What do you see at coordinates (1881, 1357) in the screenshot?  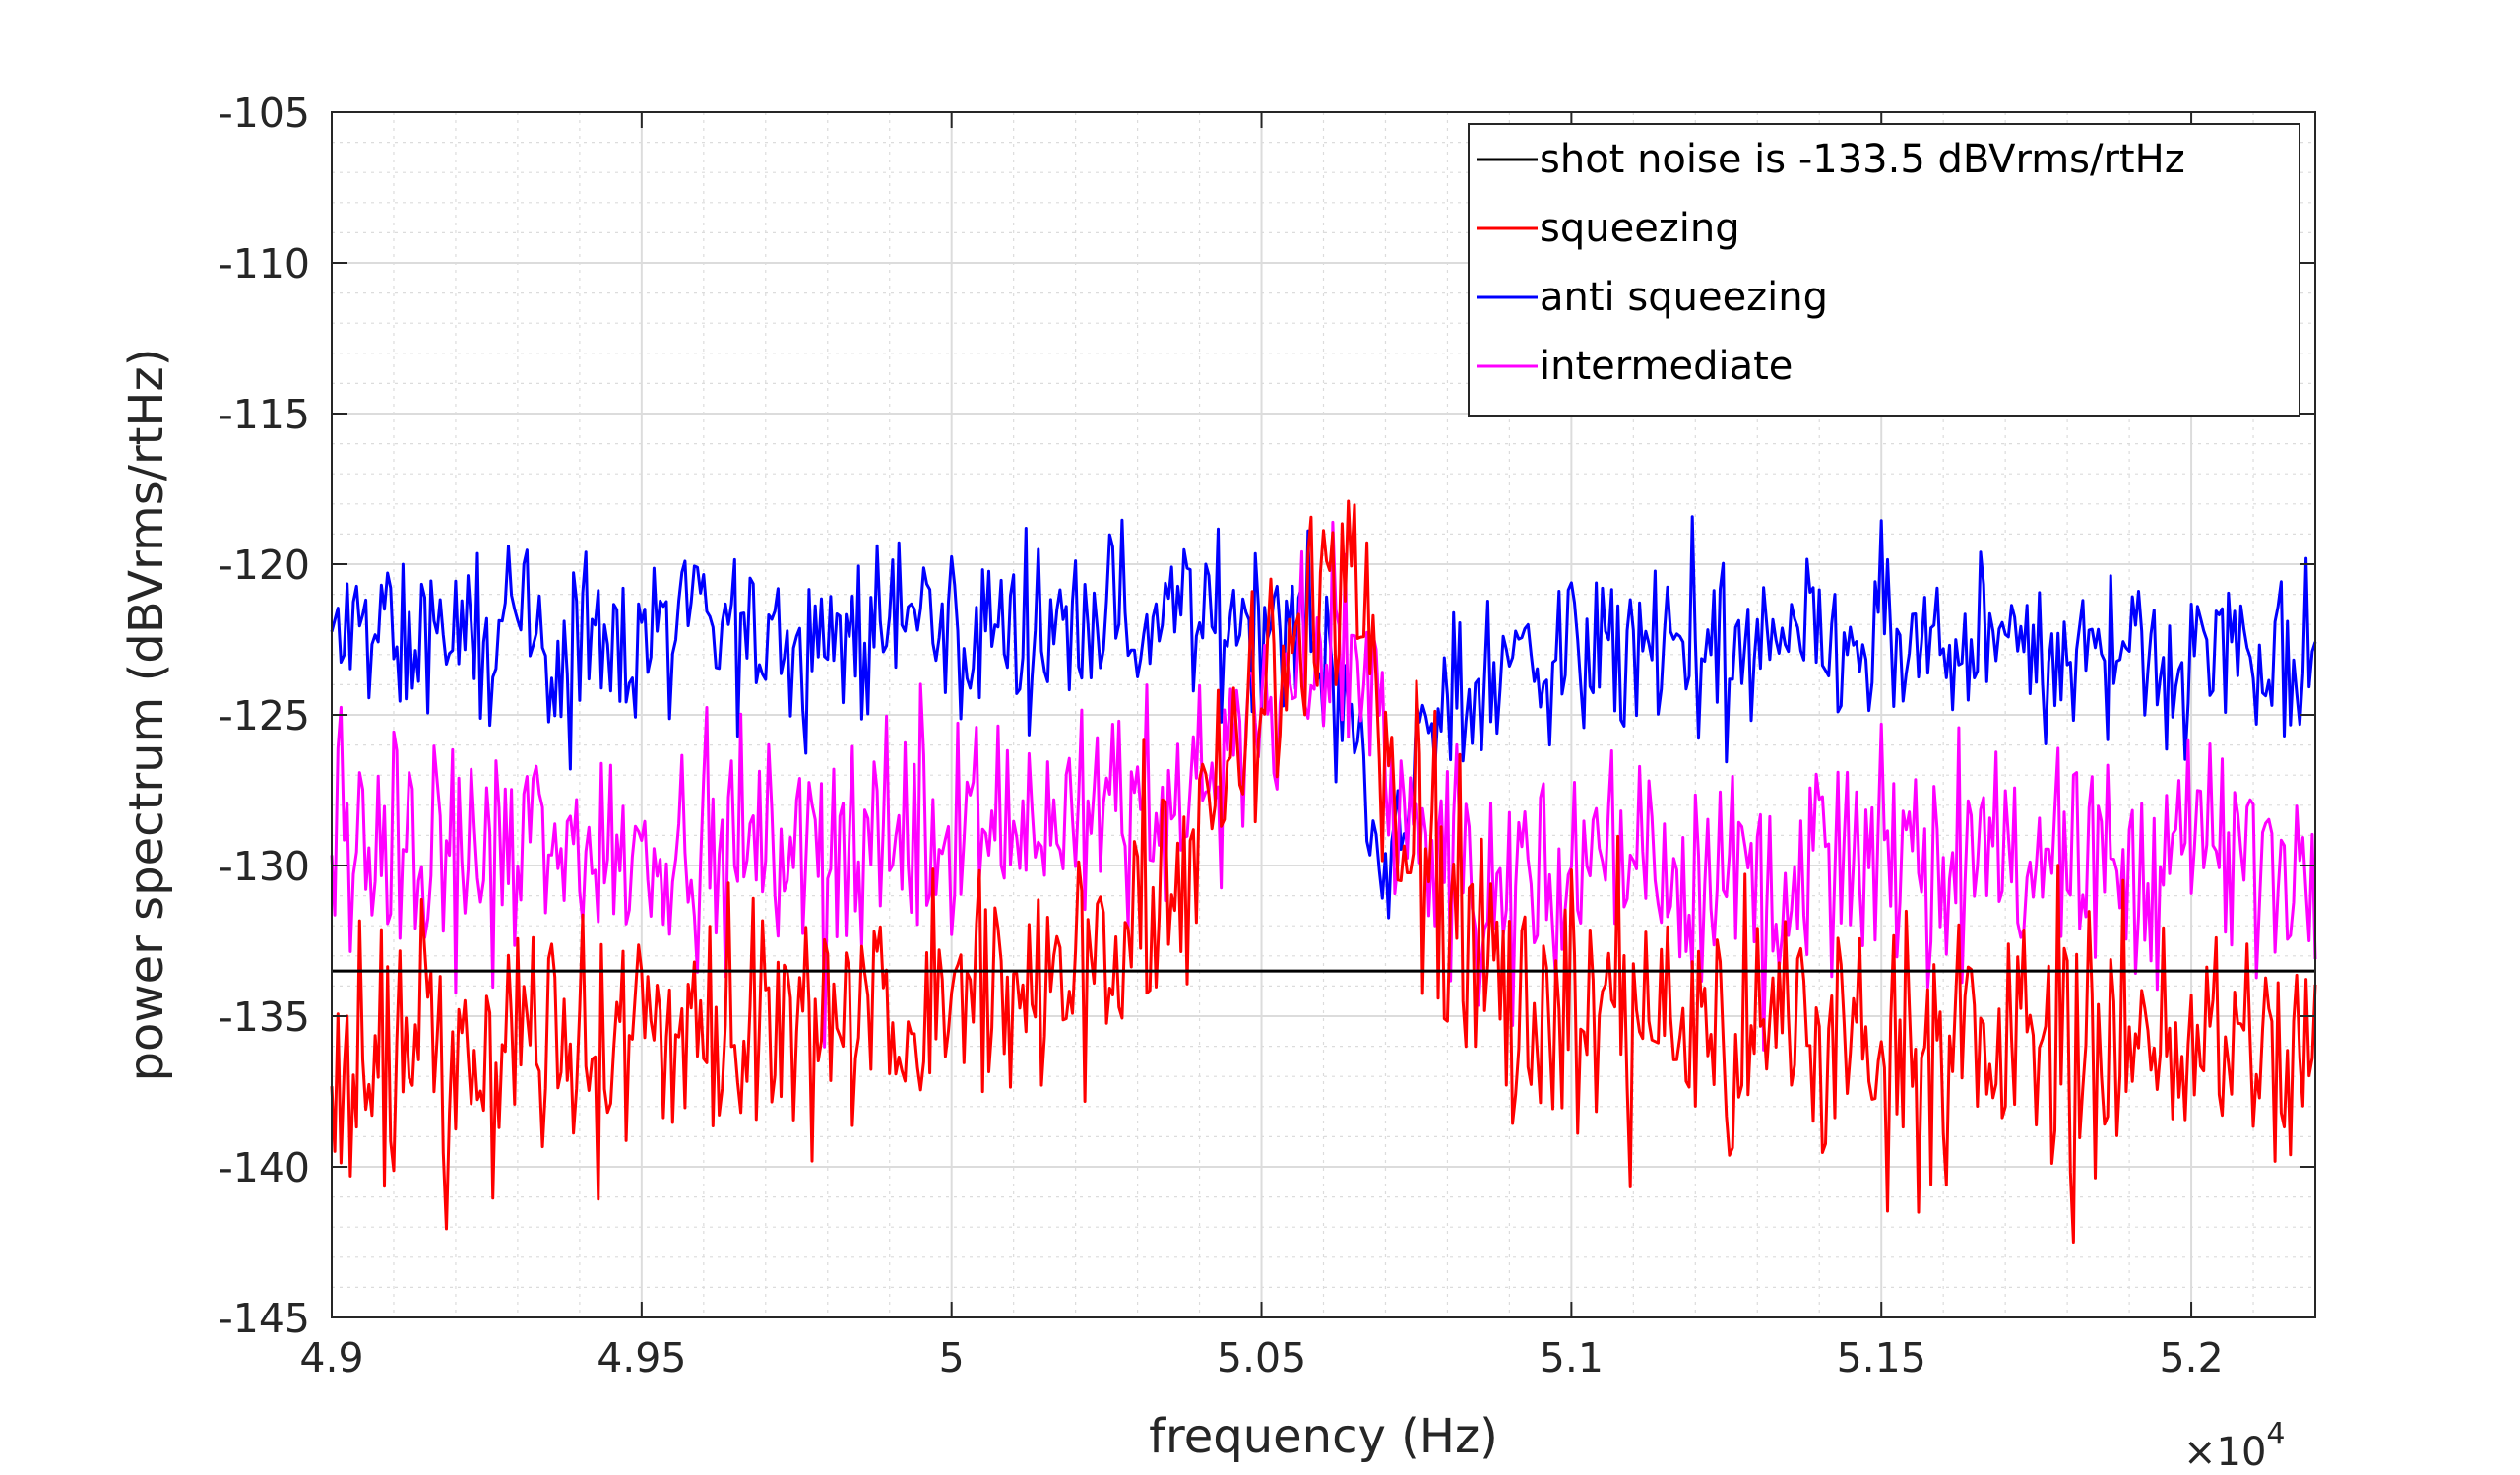 I see `x-tick-label: 5.15` at bounding box center [1881, 1357].